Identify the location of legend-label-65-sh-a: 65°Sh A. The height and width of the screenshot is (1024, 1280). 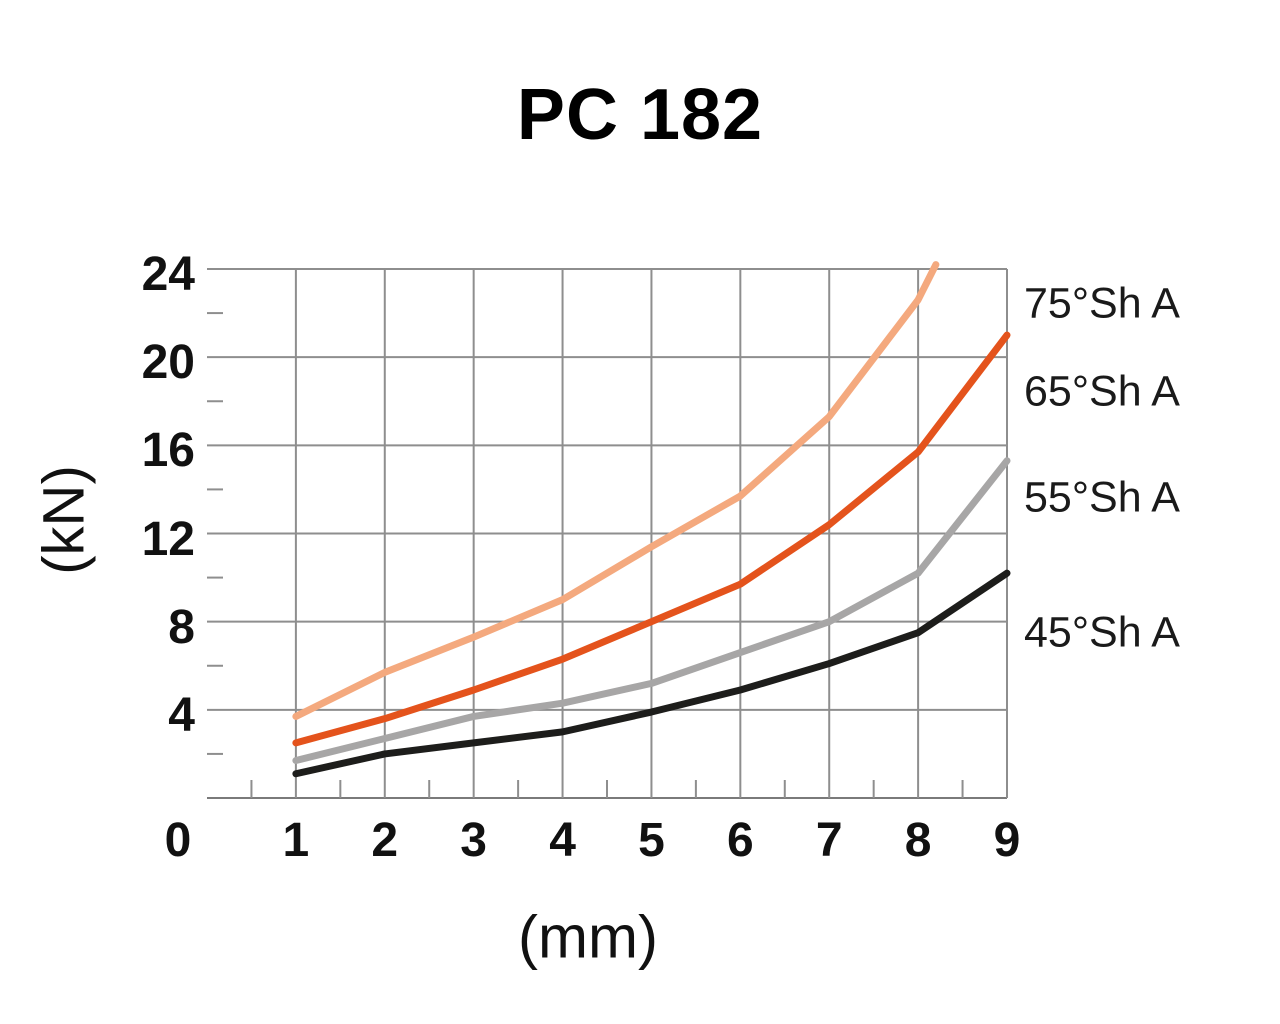
(1102, 391).